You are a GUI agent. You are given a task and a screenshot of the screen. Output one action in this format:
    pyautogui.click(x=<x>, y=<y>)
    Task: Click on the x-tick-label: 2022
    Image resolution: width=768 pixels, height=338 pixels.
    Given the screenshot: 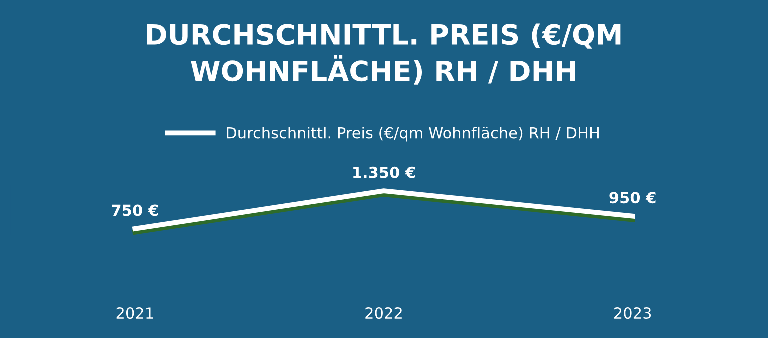 What is the action you would take?
    pyautogui.click(x=384, y=313)
    